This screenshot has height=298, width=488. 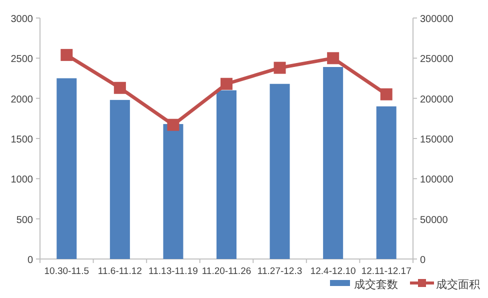 I want to click on legend-label: 成交面积, so click(x=458, y=284).